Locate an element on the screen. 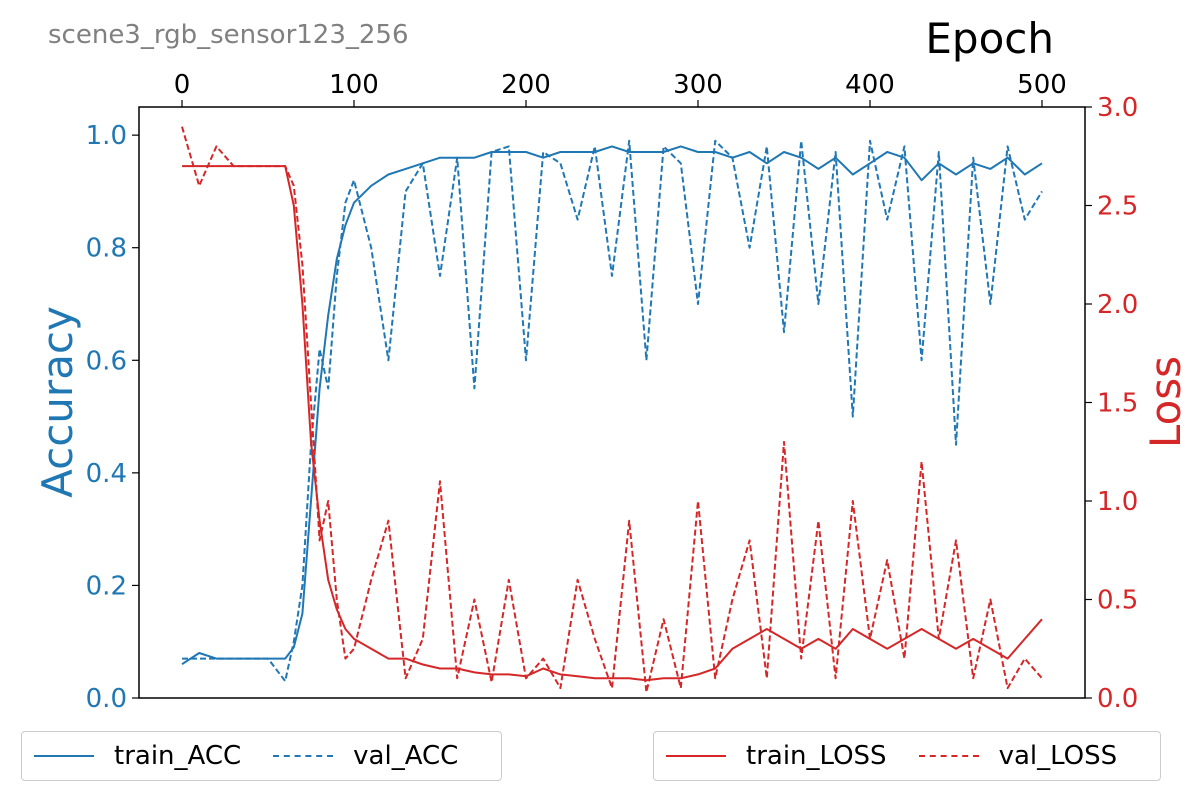 This screenshot has width=1200, height=800. y-right-tick-label: 1.0 is located at coordinates (1117, 502).